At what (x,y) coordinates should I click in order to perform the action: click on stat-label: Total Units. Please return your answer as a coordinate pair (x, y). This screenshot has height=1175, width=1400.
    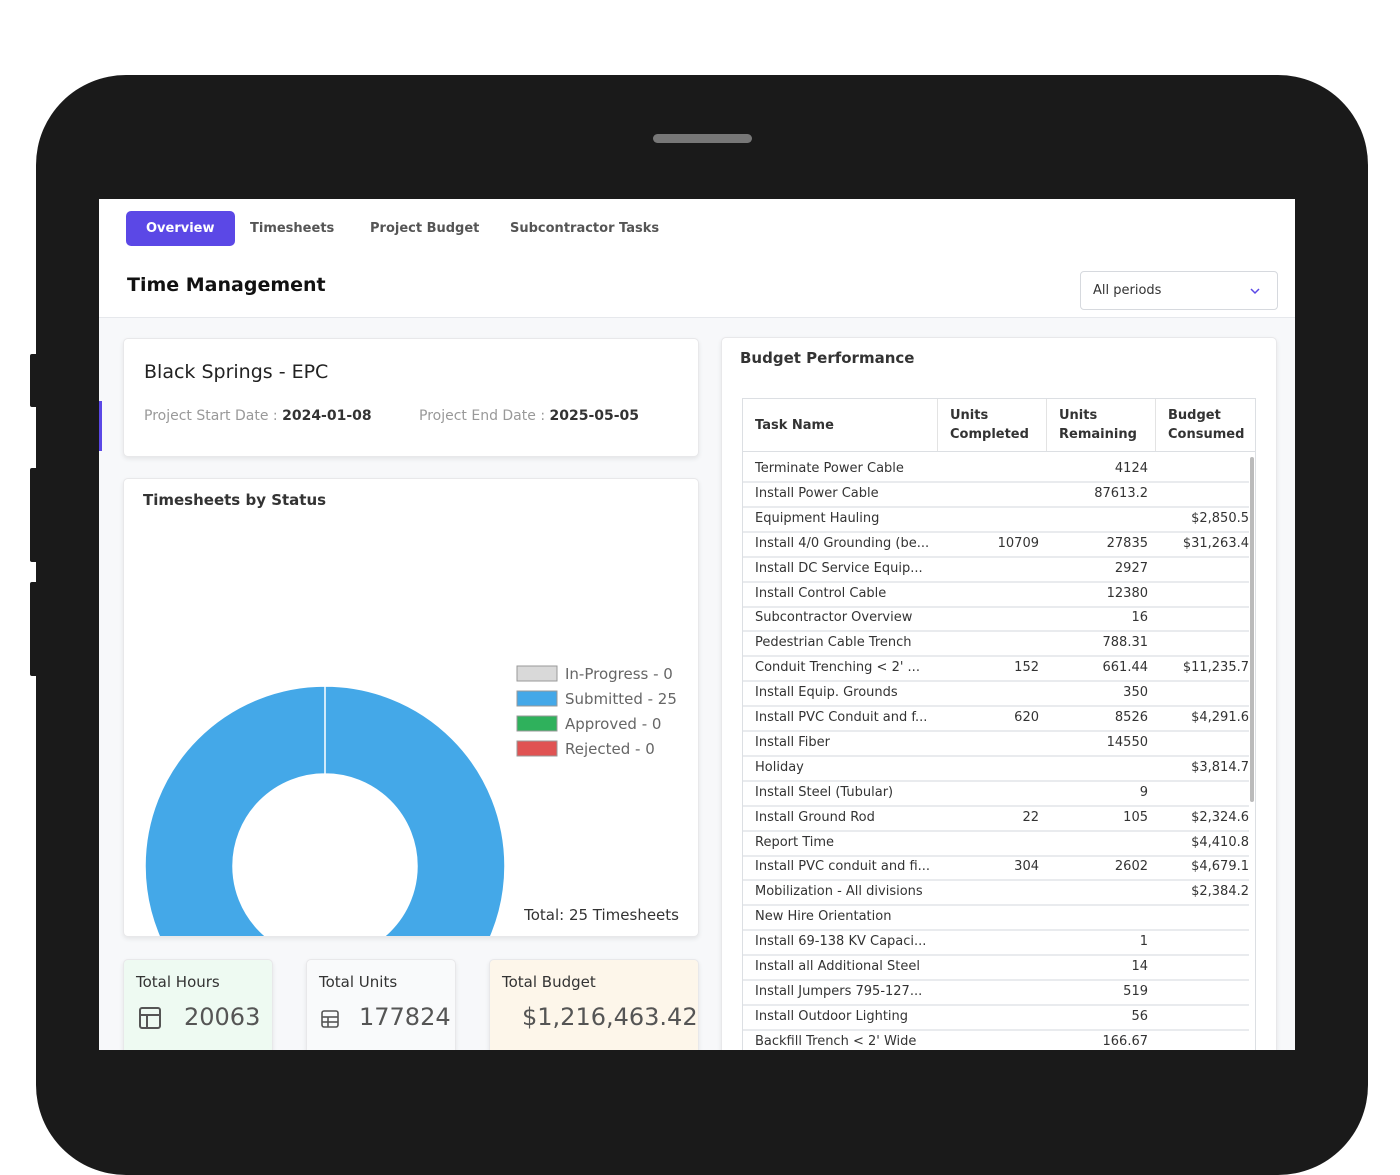
    Looking at the image, I should click on (358, 982).